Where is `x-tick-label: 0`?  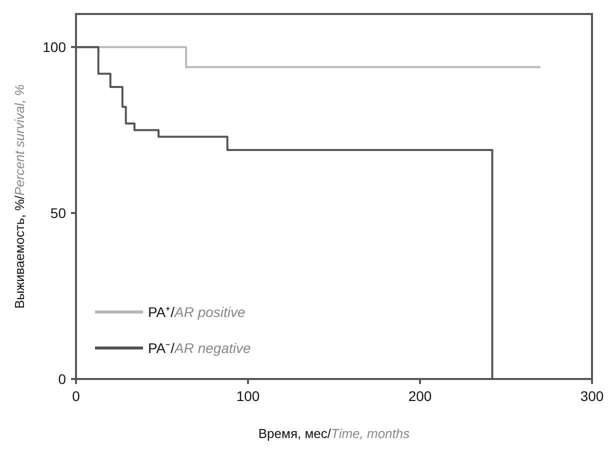 x-tick-label: 0 is located at coordinates (76, 396).